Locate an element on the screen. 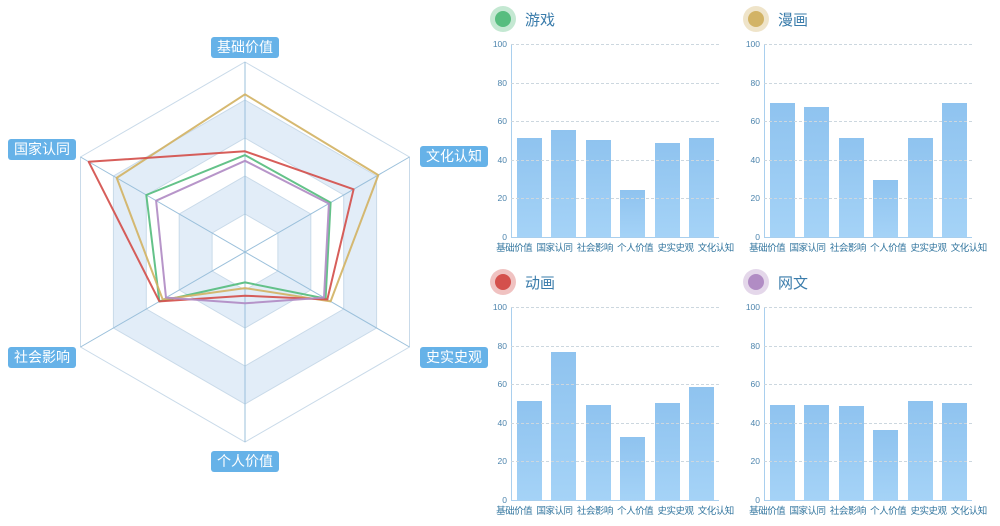  radar-axis-label: 社会影响 is located at coordinates (42, 357).